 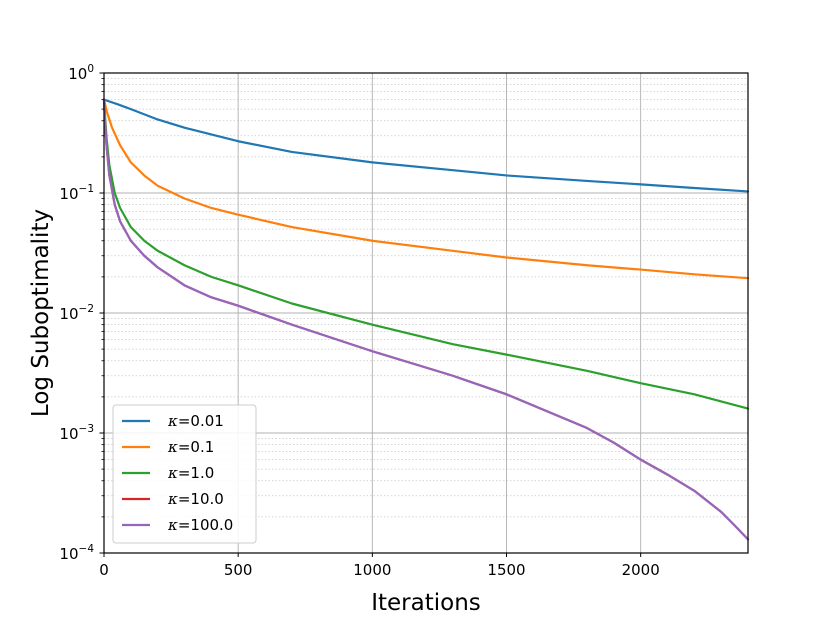 I want to click on legend-box, so click(x=184, y=474).